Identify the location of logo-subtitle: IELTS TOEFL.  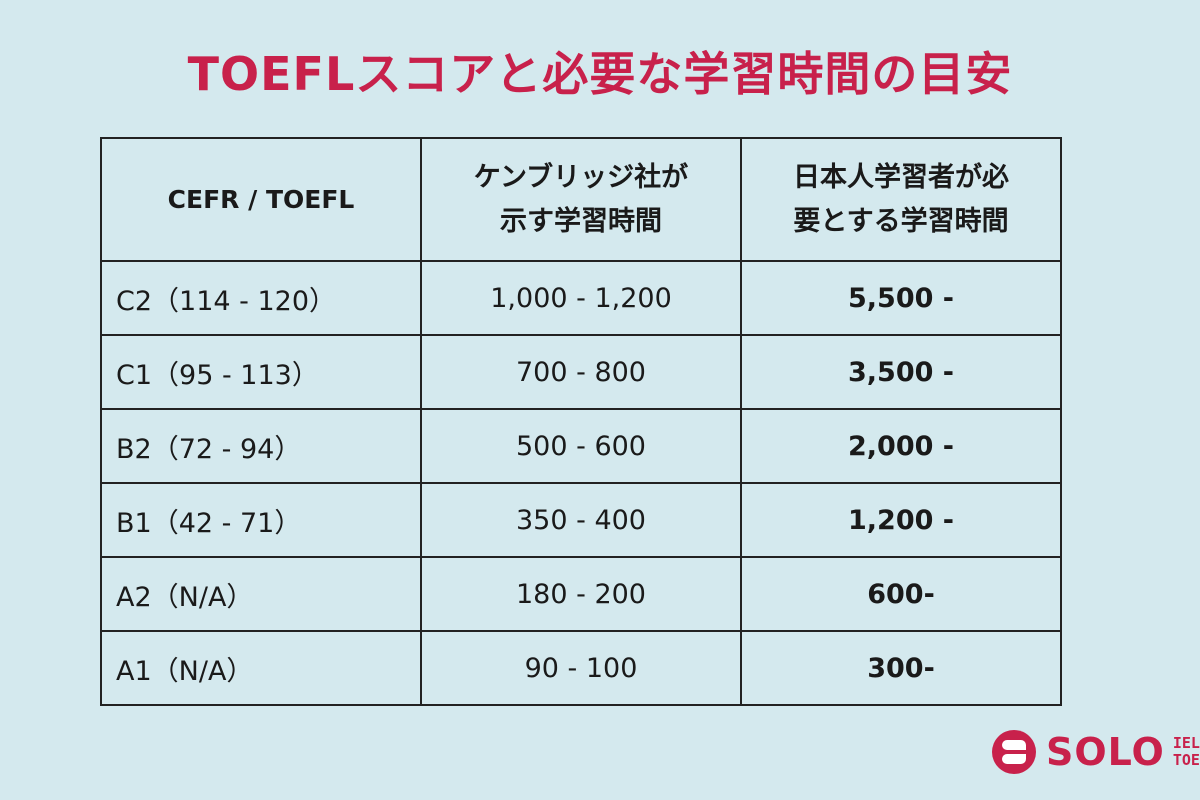
(1186, 752).